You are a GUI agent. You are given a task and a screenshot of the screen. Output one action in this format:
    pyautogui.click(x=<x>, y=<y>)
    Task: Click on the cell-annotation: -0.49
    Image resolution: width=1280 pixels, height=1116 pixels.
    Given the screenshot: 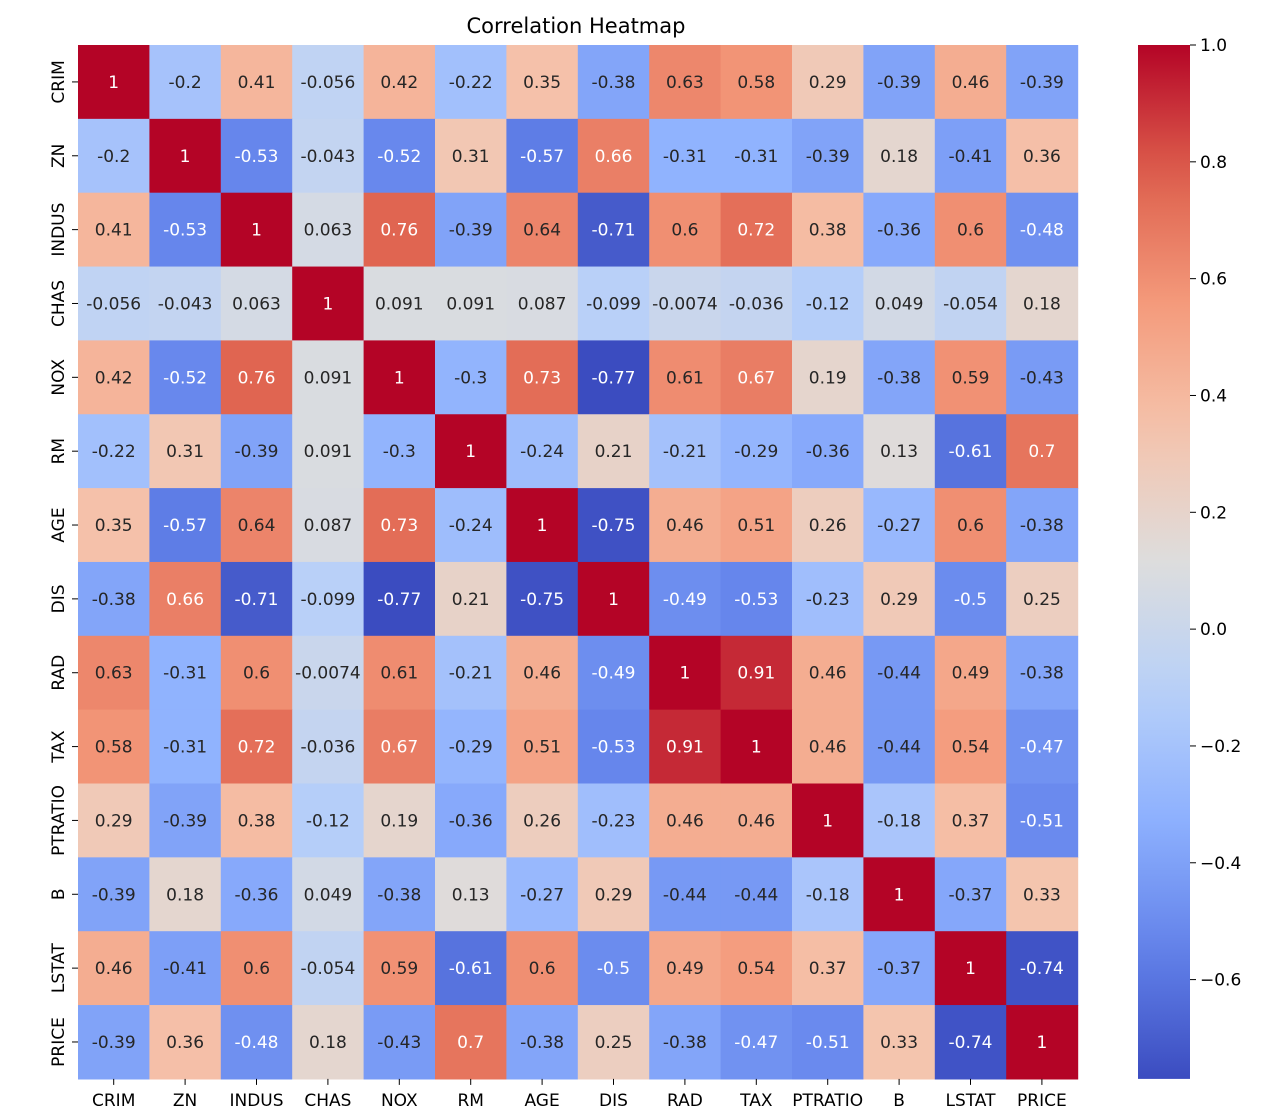 What is the action you would take?
    pyautogui.click(x=685, y=600)
    